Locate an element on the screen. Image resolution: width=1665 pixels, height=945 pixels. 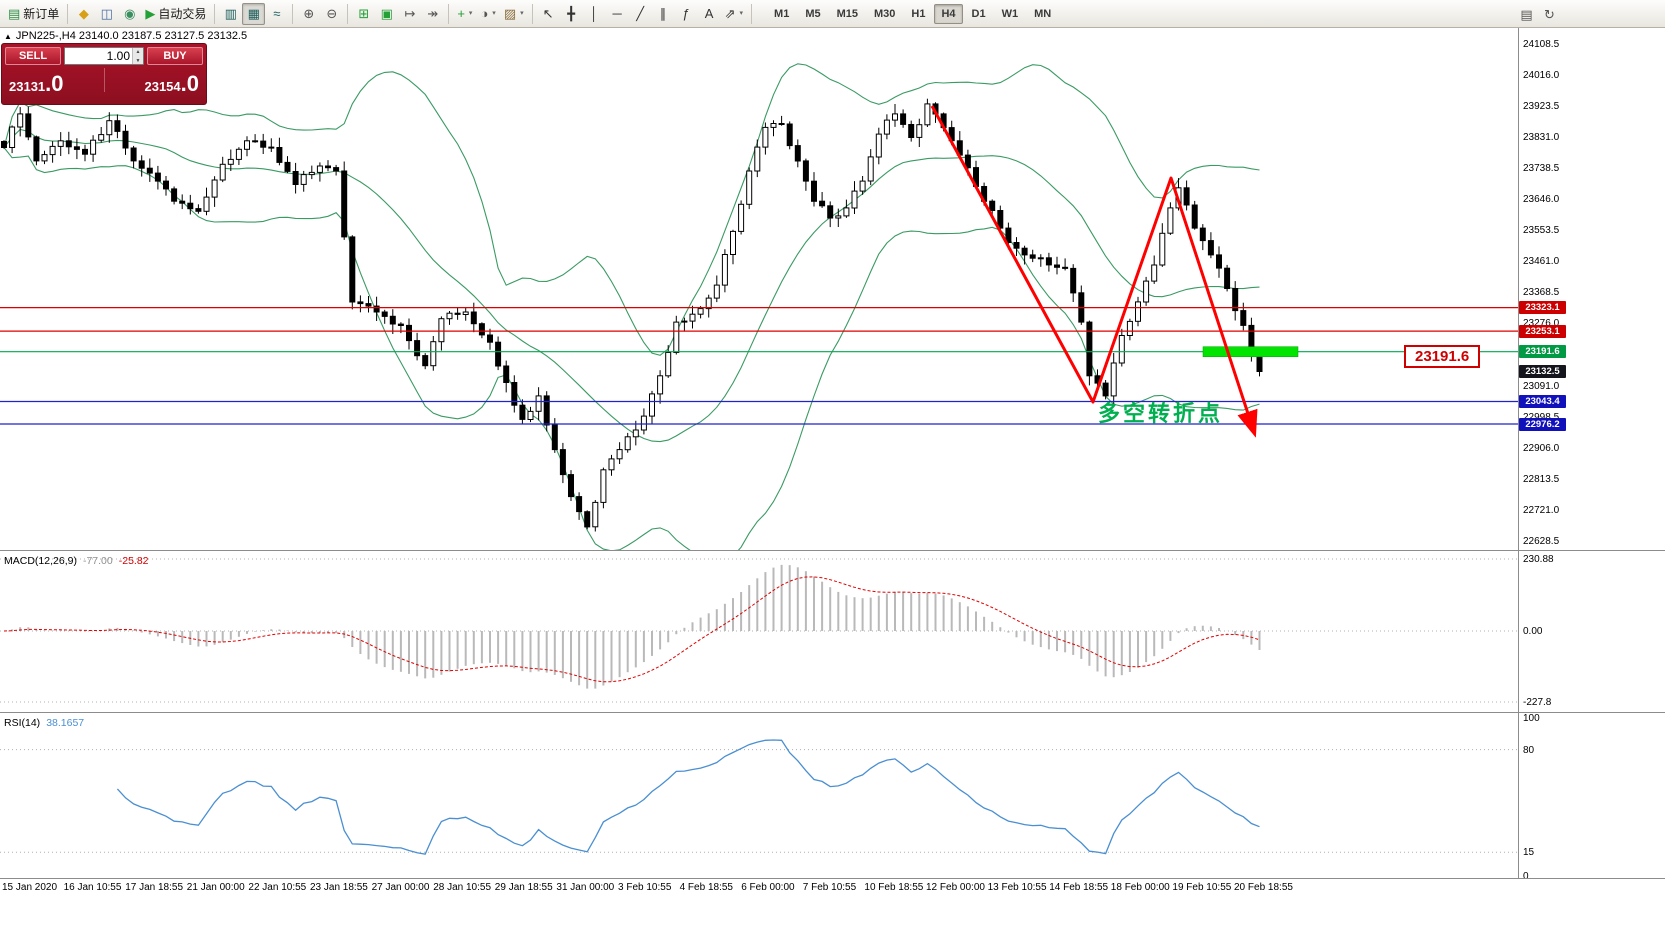
price-tag-22976.2: 22976.2 is located at coordinates (1542, 424).